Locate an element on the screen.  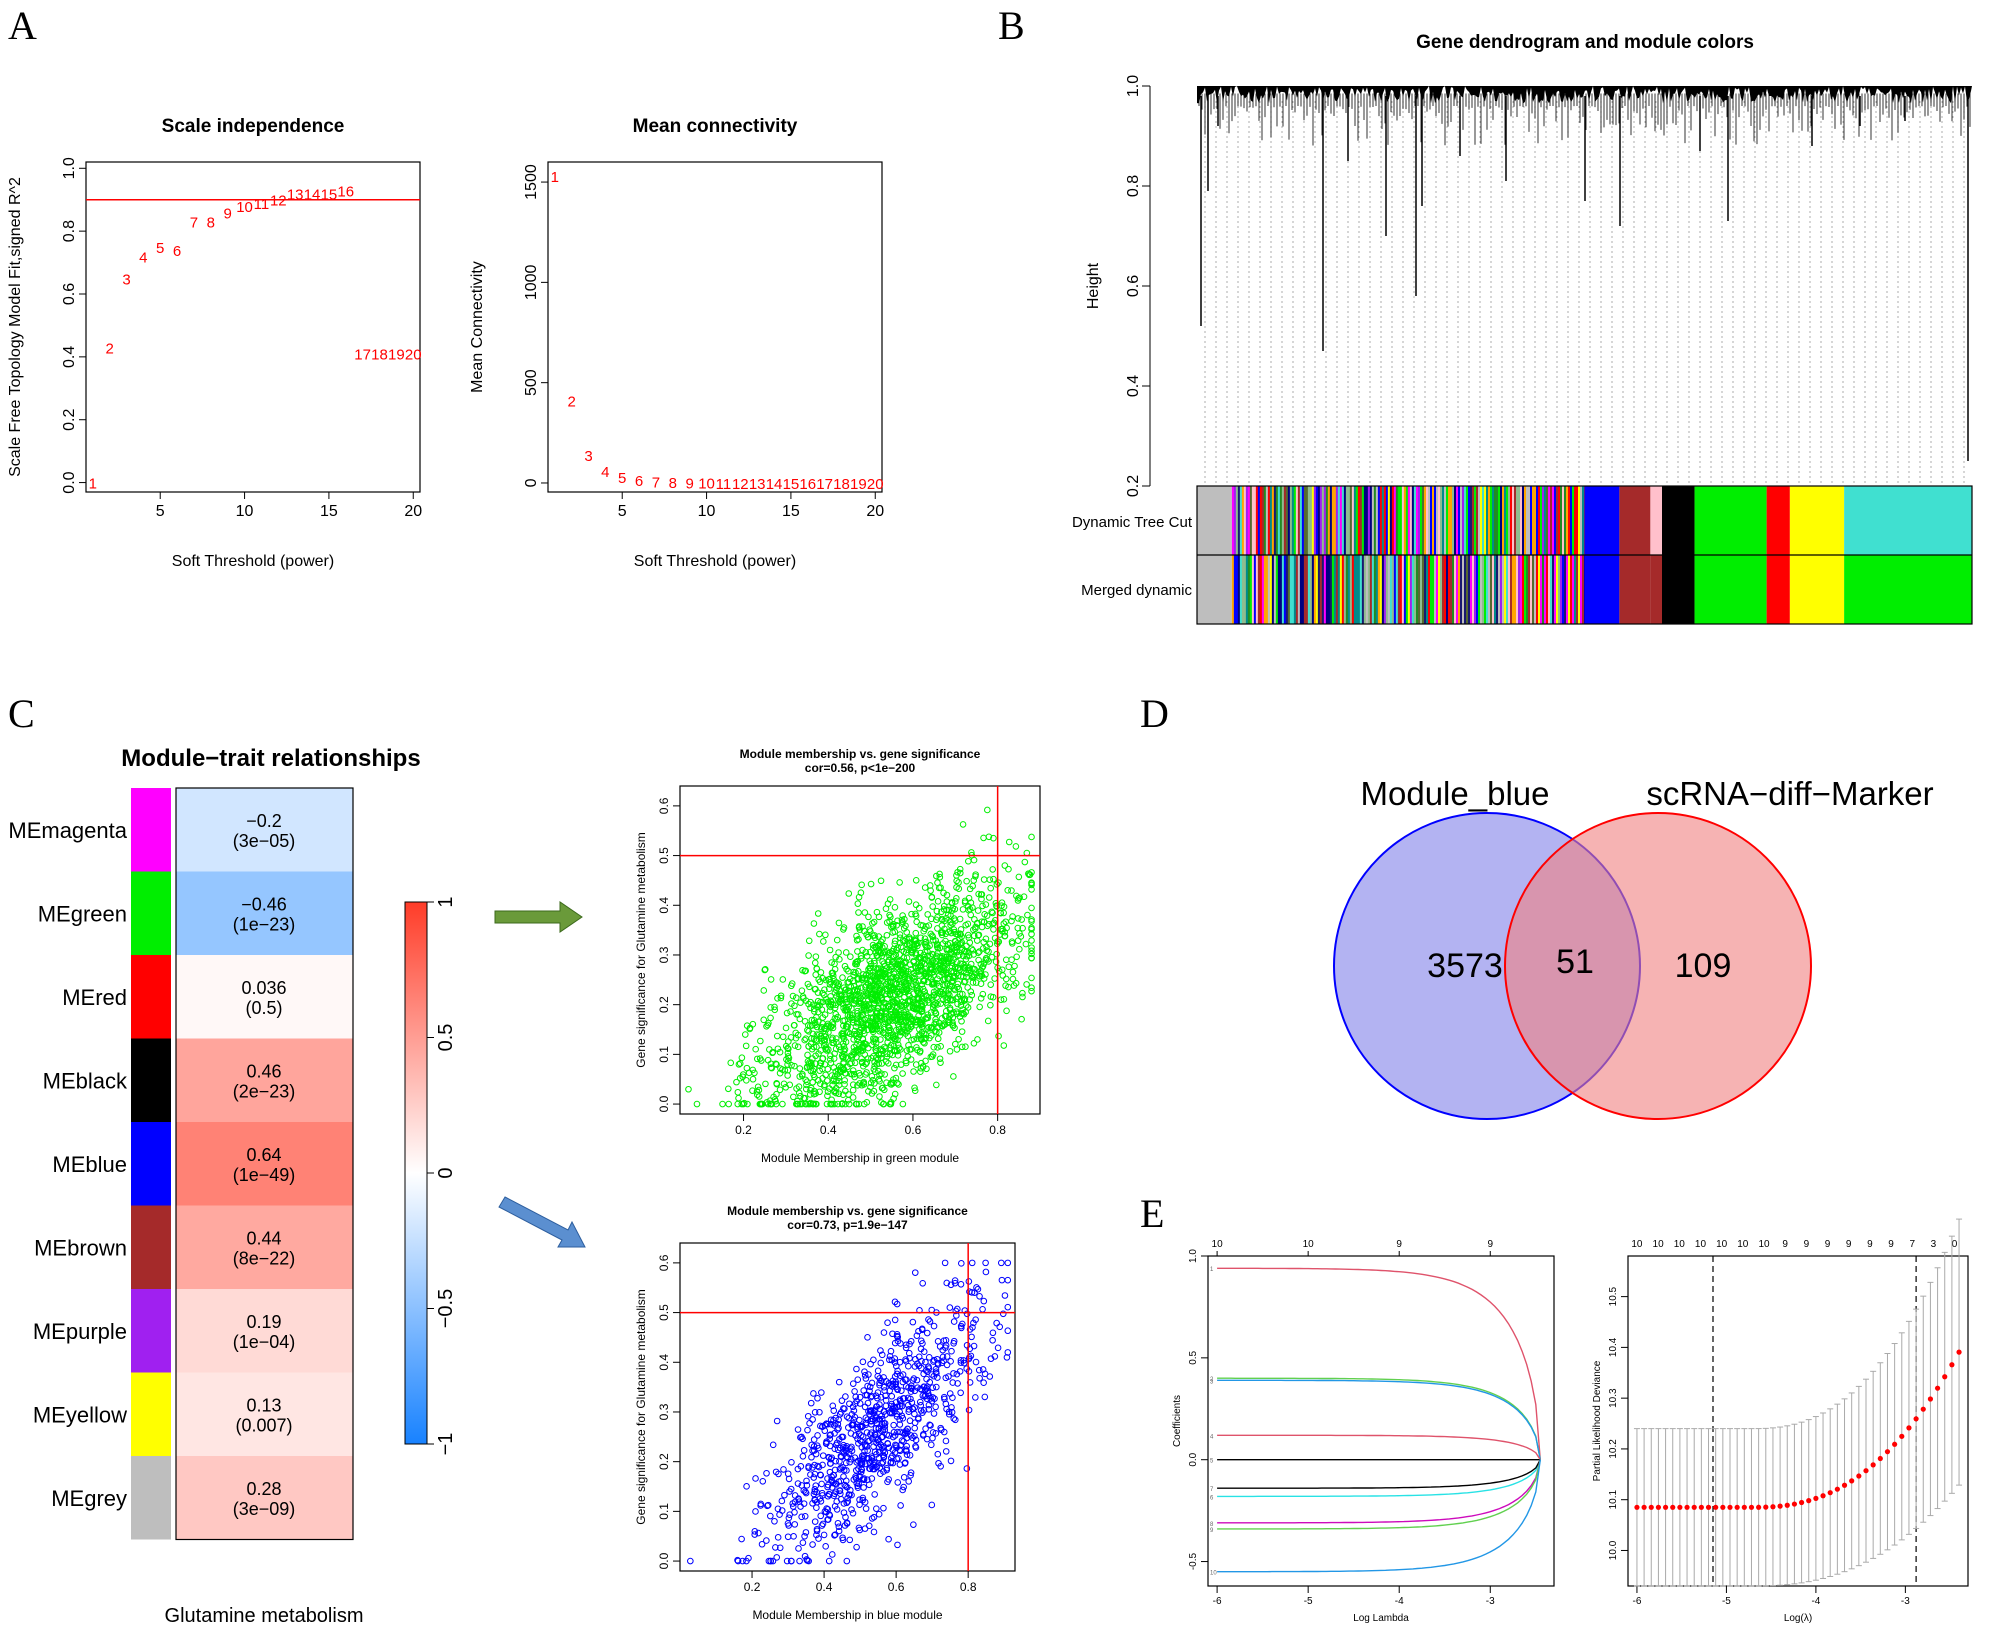
colorbar-tick-label: 0.5 is located at coordinates (446, 1038).